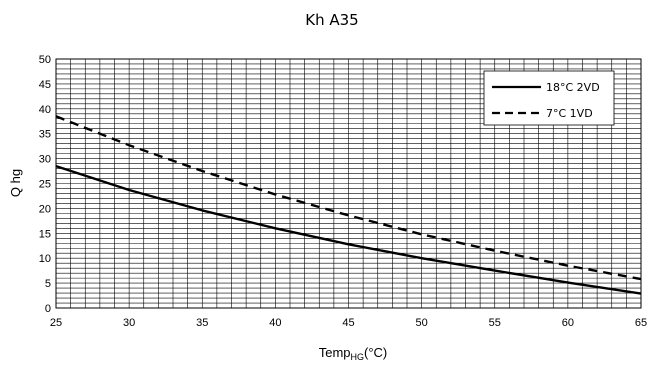 Image resolution: width=649 pixels, height=366 pixels. I want to click on y-tick-label: 25, so click(45, 185).